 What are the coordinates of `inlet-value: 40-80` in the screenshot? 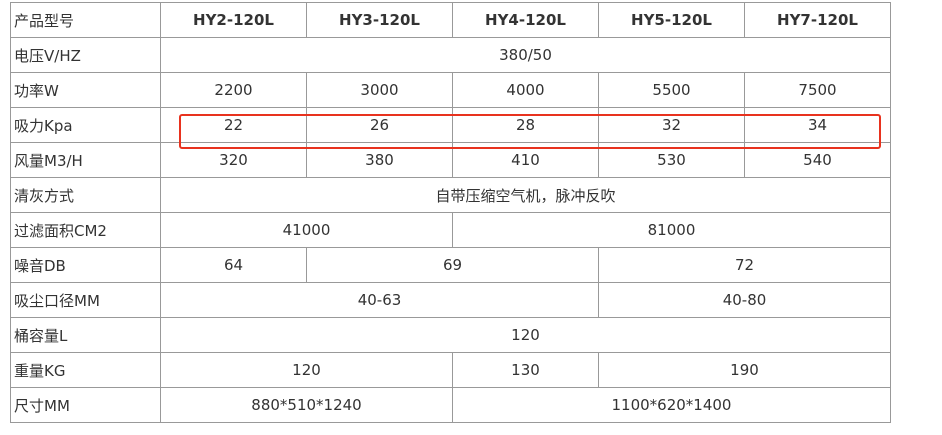 It's located at (744, 300).